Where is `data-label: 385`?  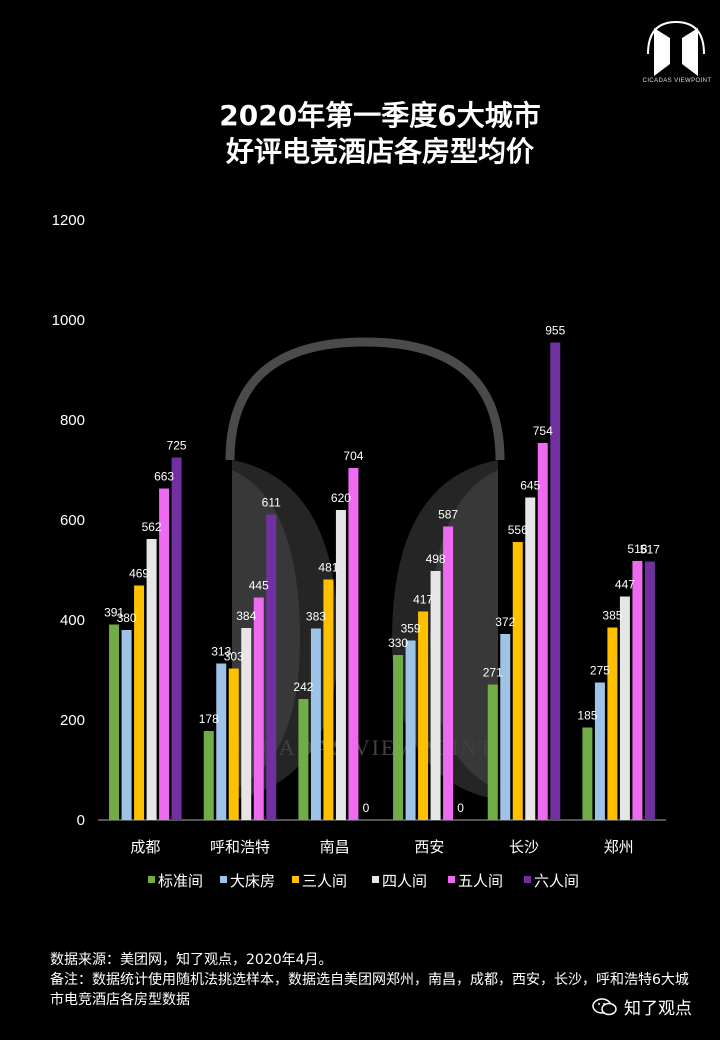 data-label: 385 is located at coordinates (612, 616).